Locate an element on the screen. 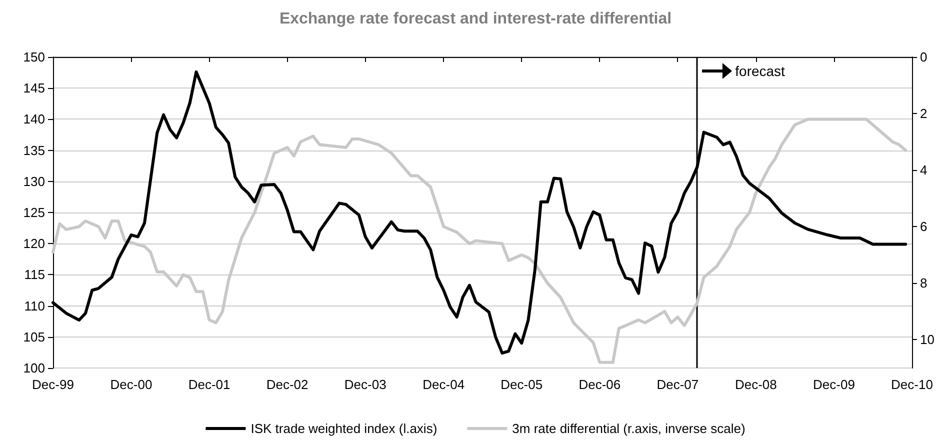  x-tick-label: Dec-09 is located at coordinates (834, 384).